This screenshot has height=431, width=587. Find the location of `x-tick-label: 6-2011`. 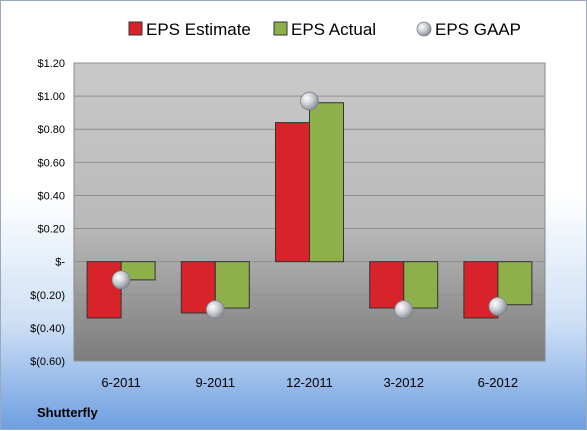

x-tick-label: 6-2011 is located at coordinates (121, 382).